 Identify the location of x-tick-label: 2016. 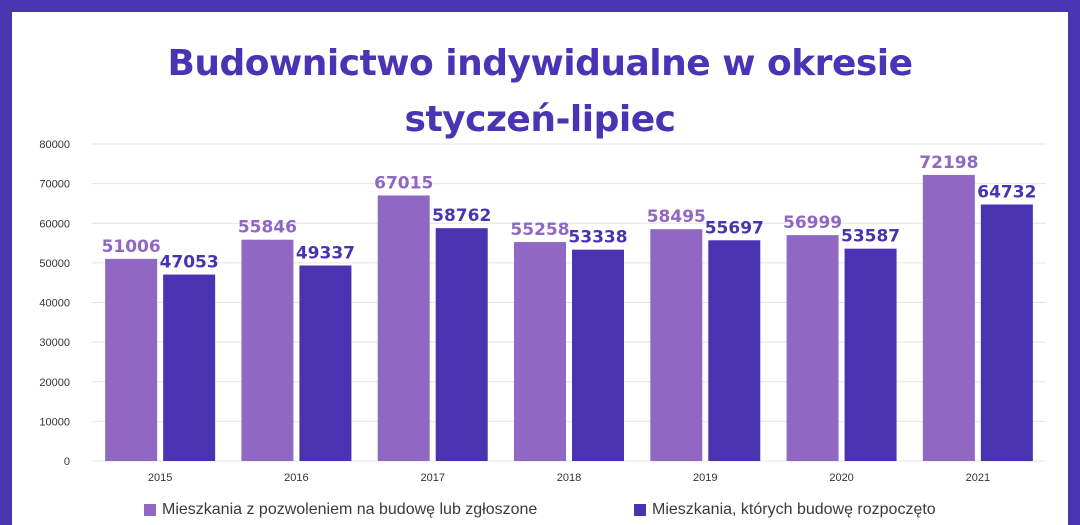
(296, 478).